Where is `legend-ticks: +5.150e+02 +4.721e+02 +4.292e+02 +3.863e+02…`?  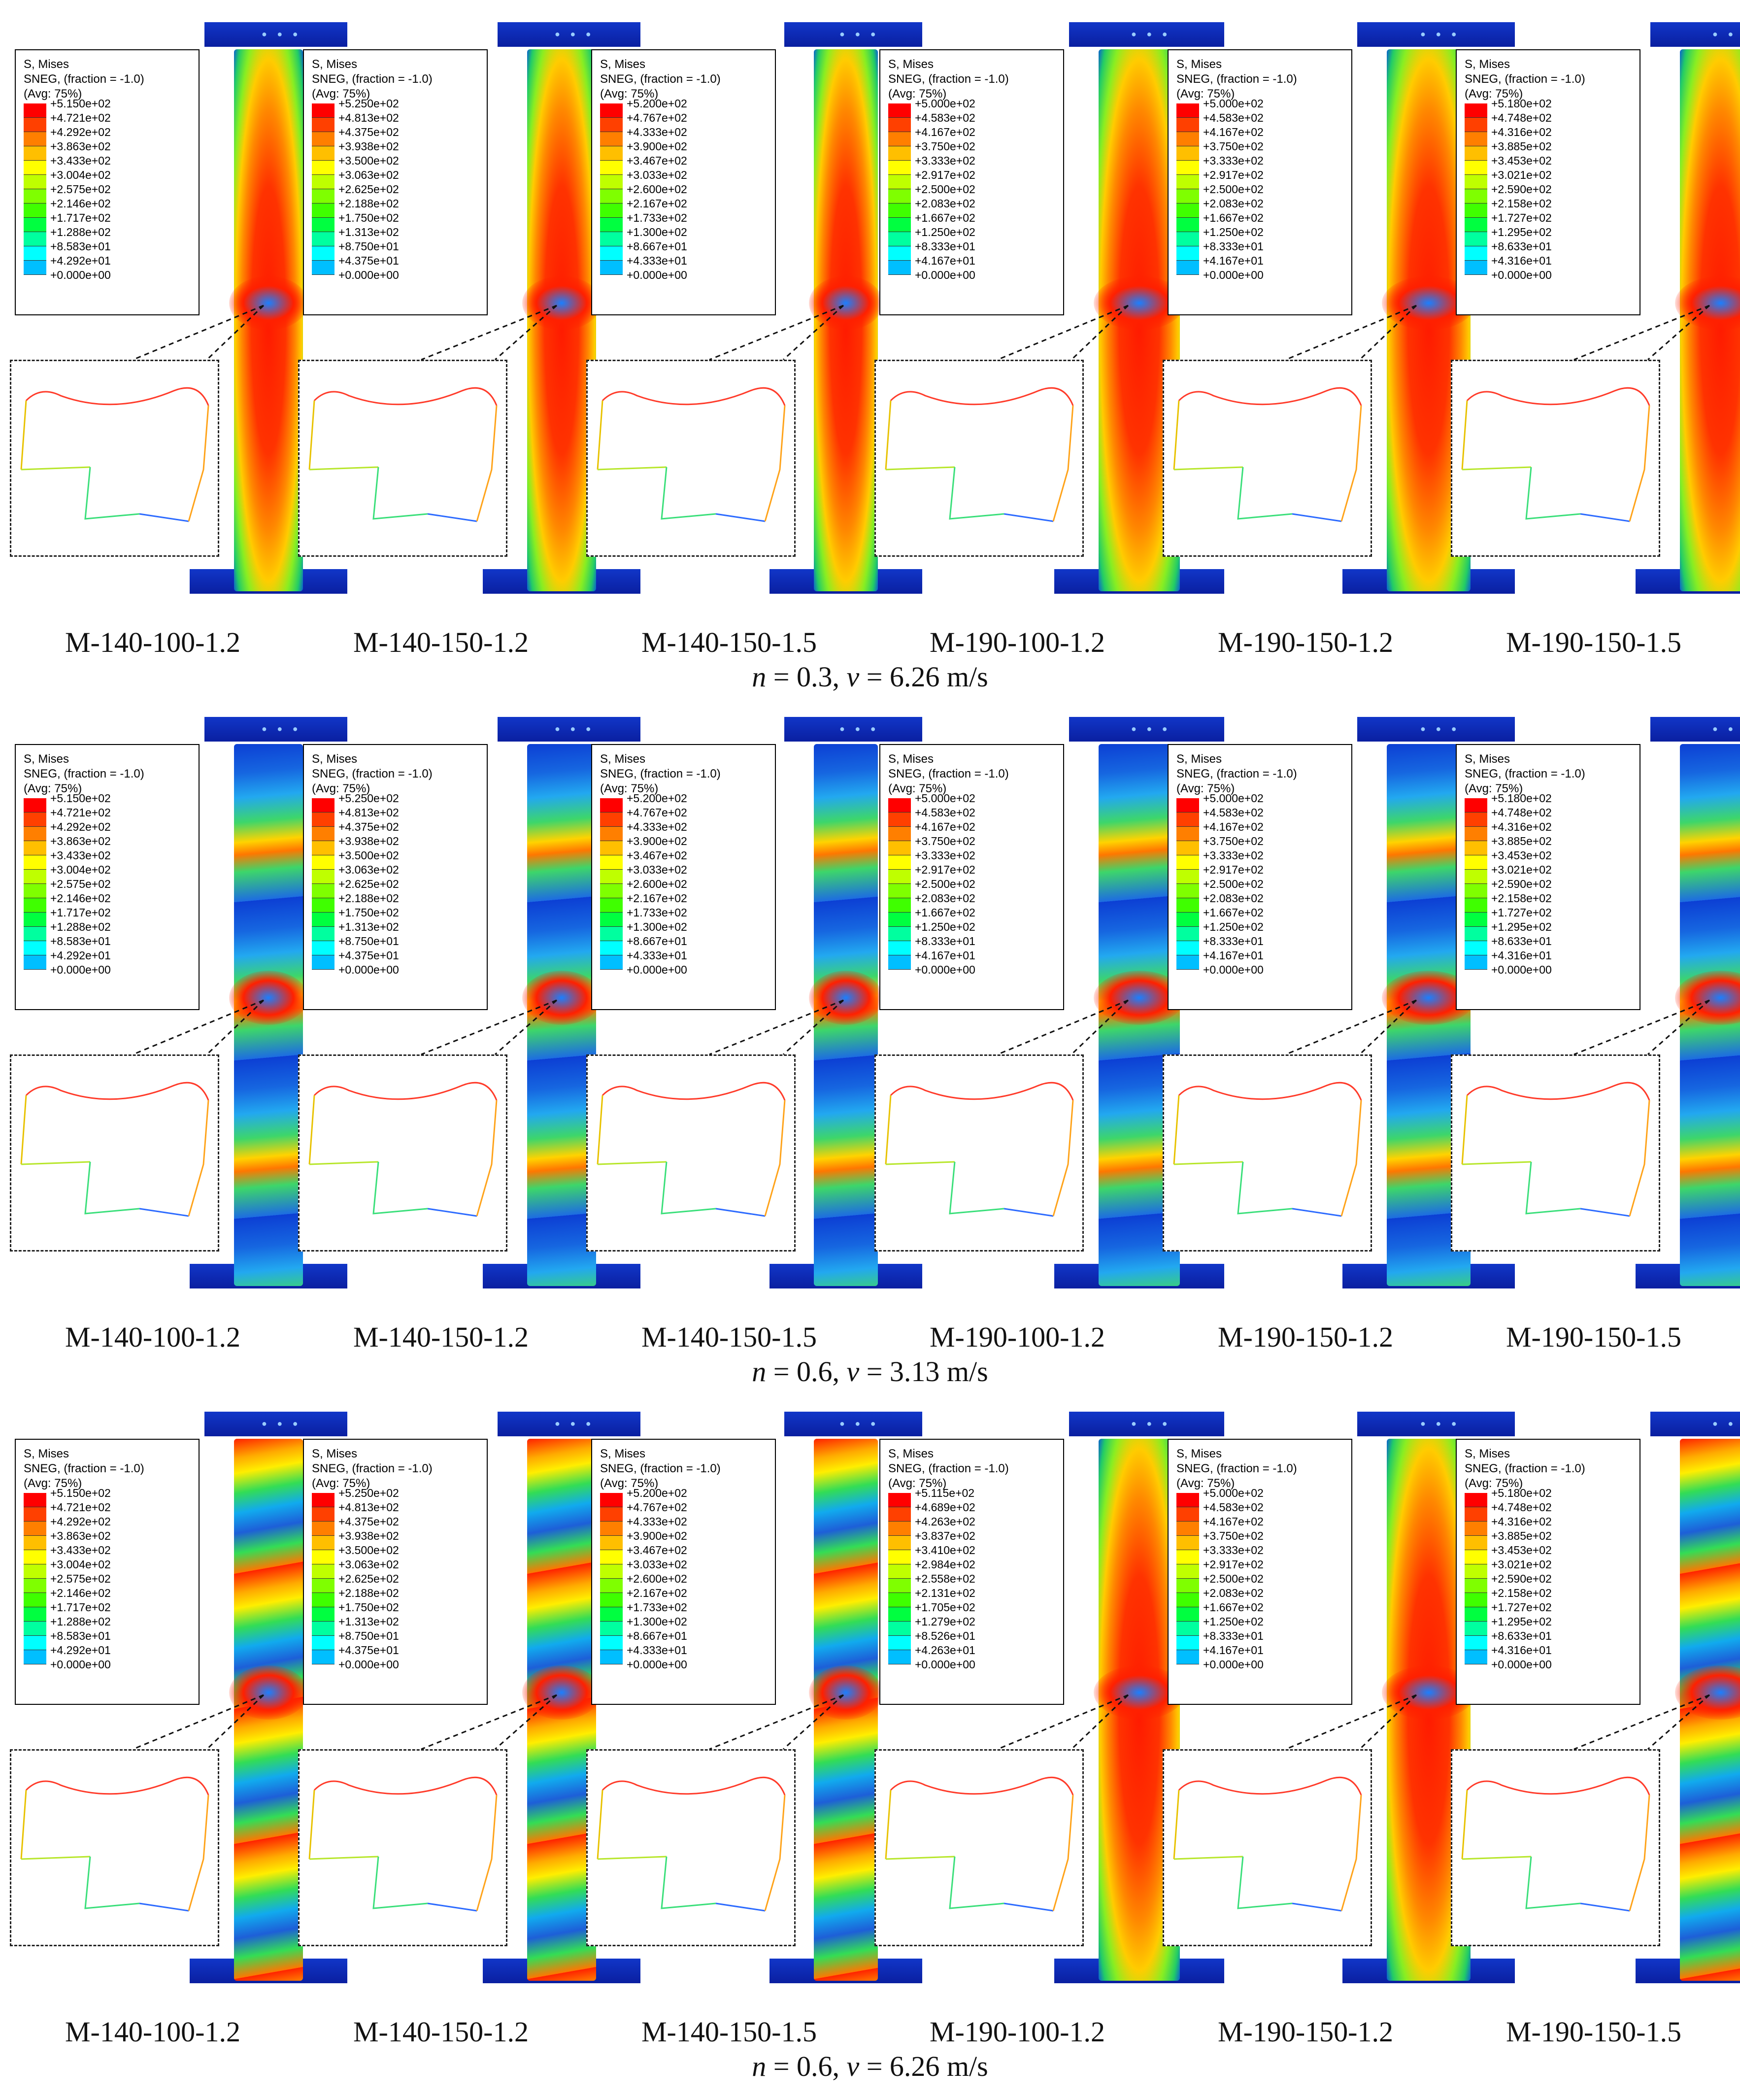 legend-ticks: +5.150e+02 +4.721e+02 +4.292e+02 +3.863e+02… is located at coordinates (80, 189).